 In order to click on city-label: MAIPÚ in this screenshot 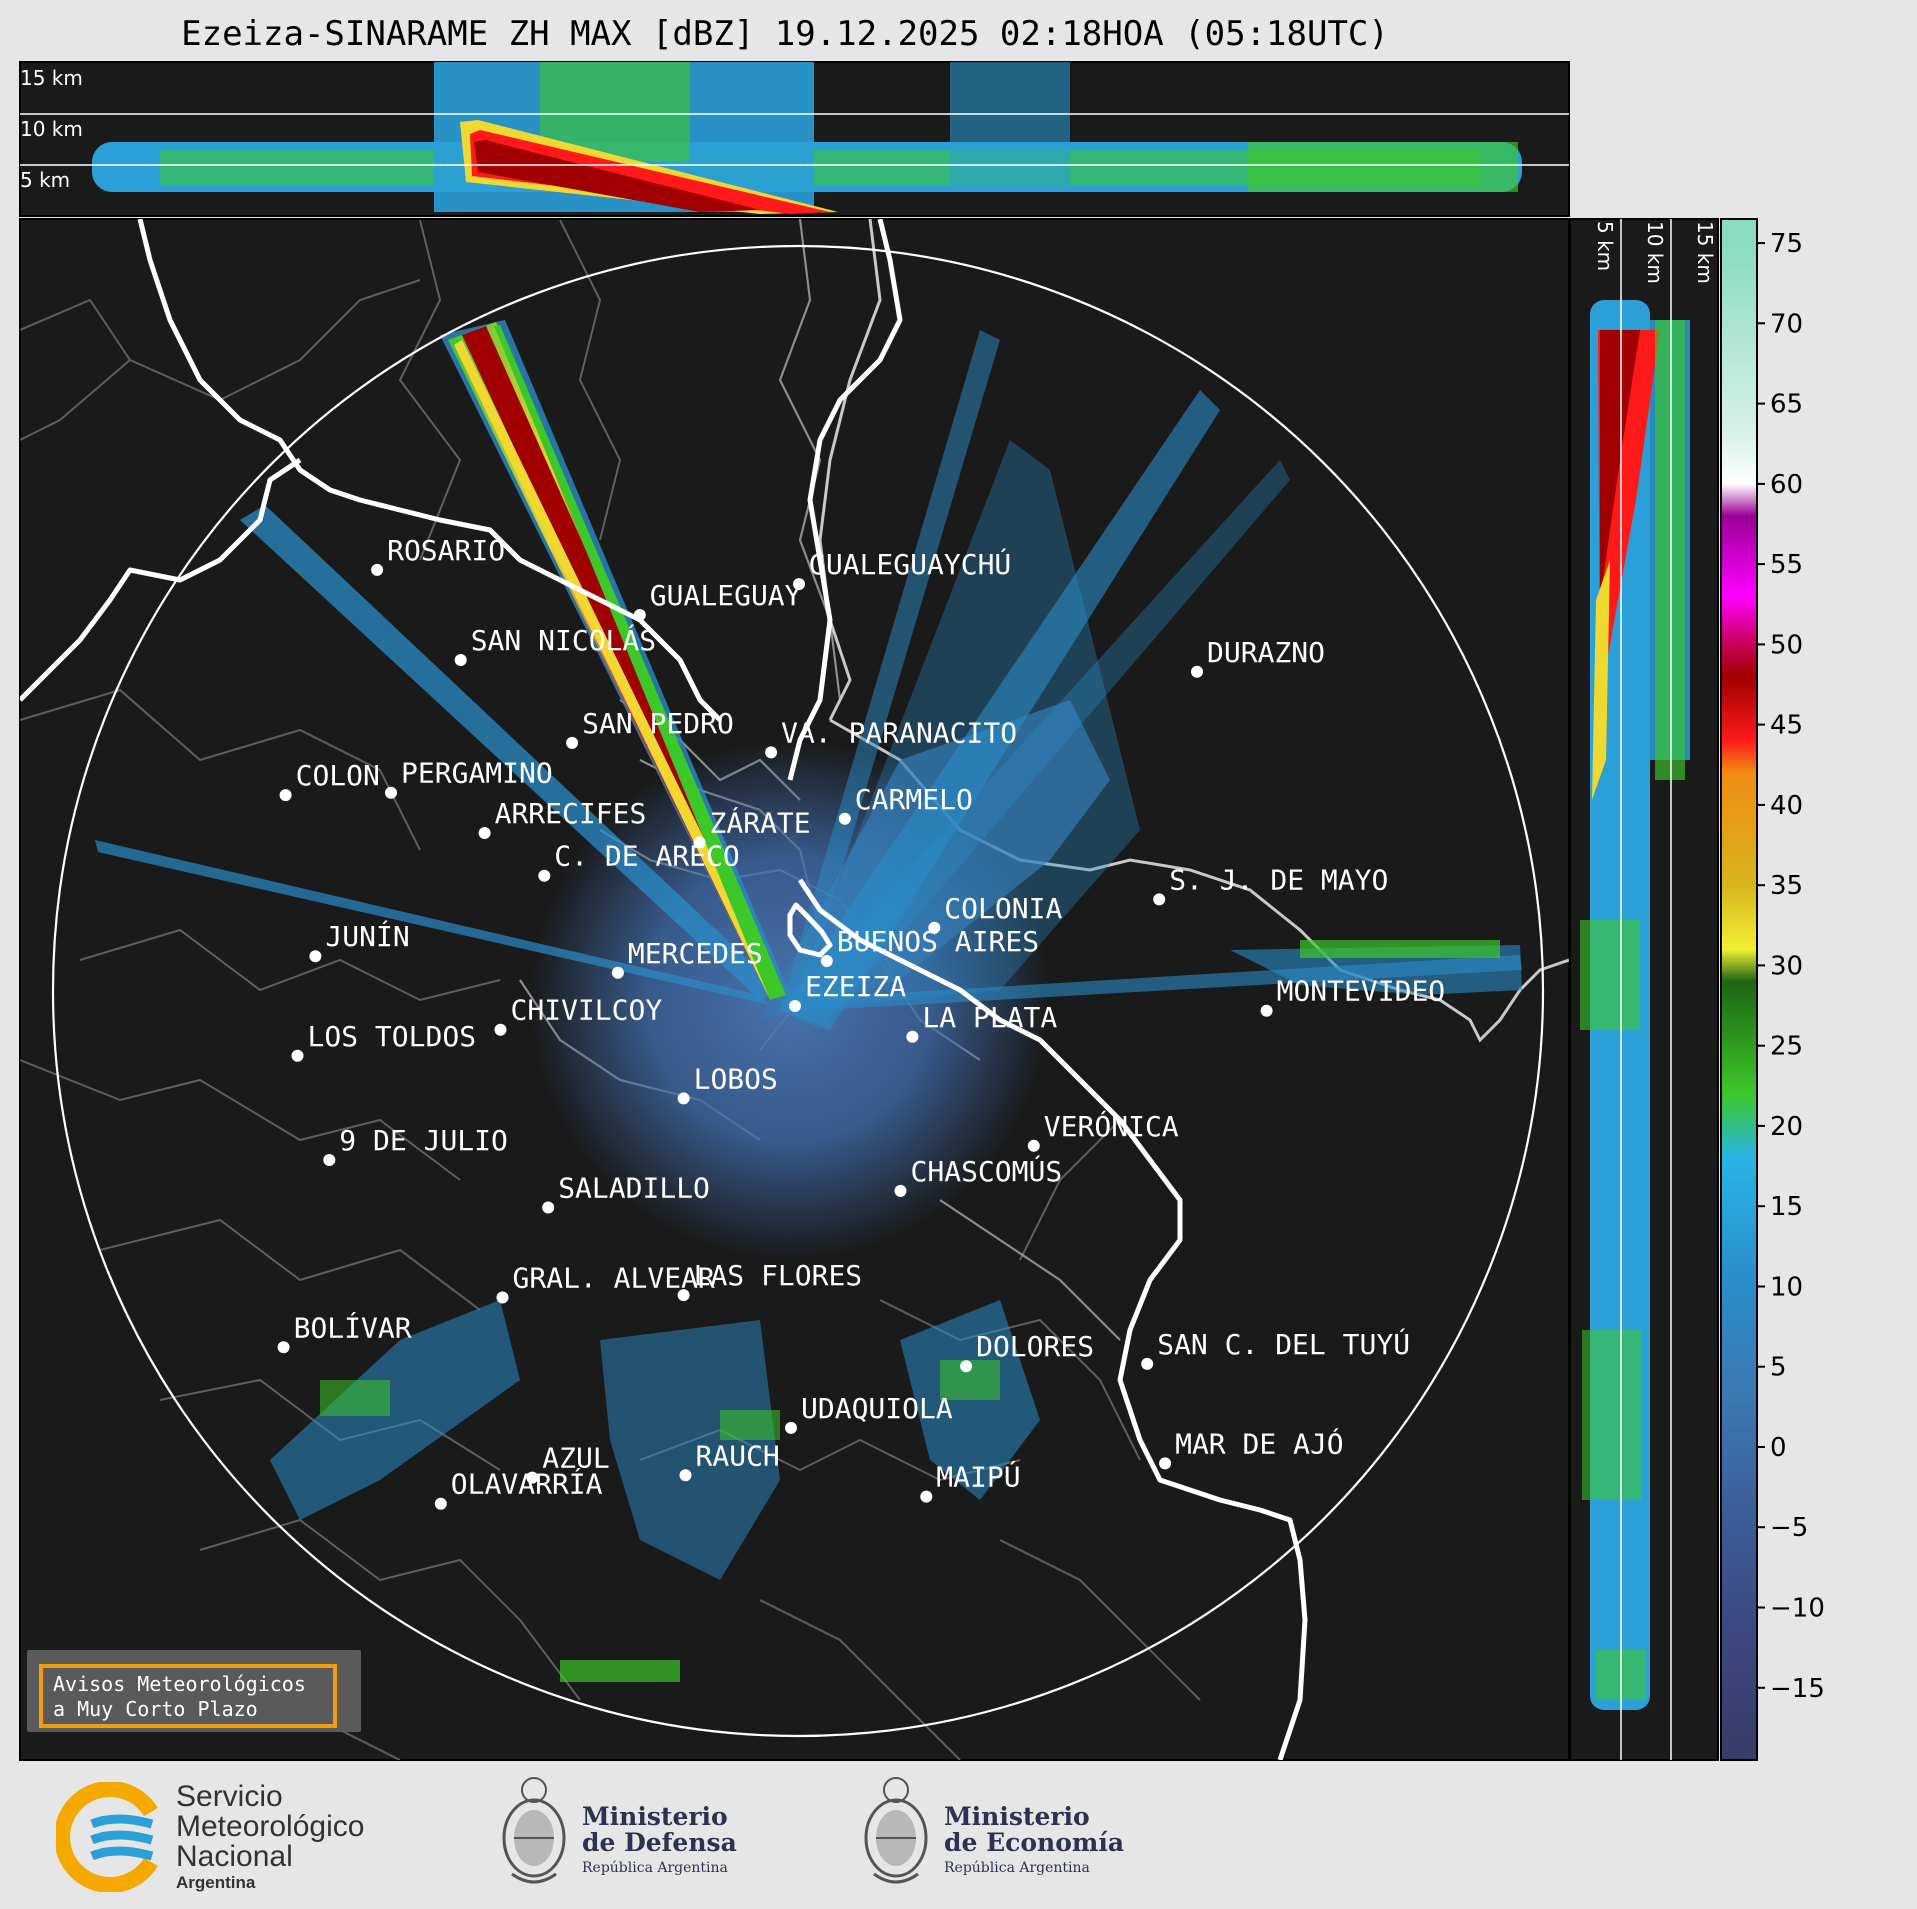, I will do `click(978, 1477)`.